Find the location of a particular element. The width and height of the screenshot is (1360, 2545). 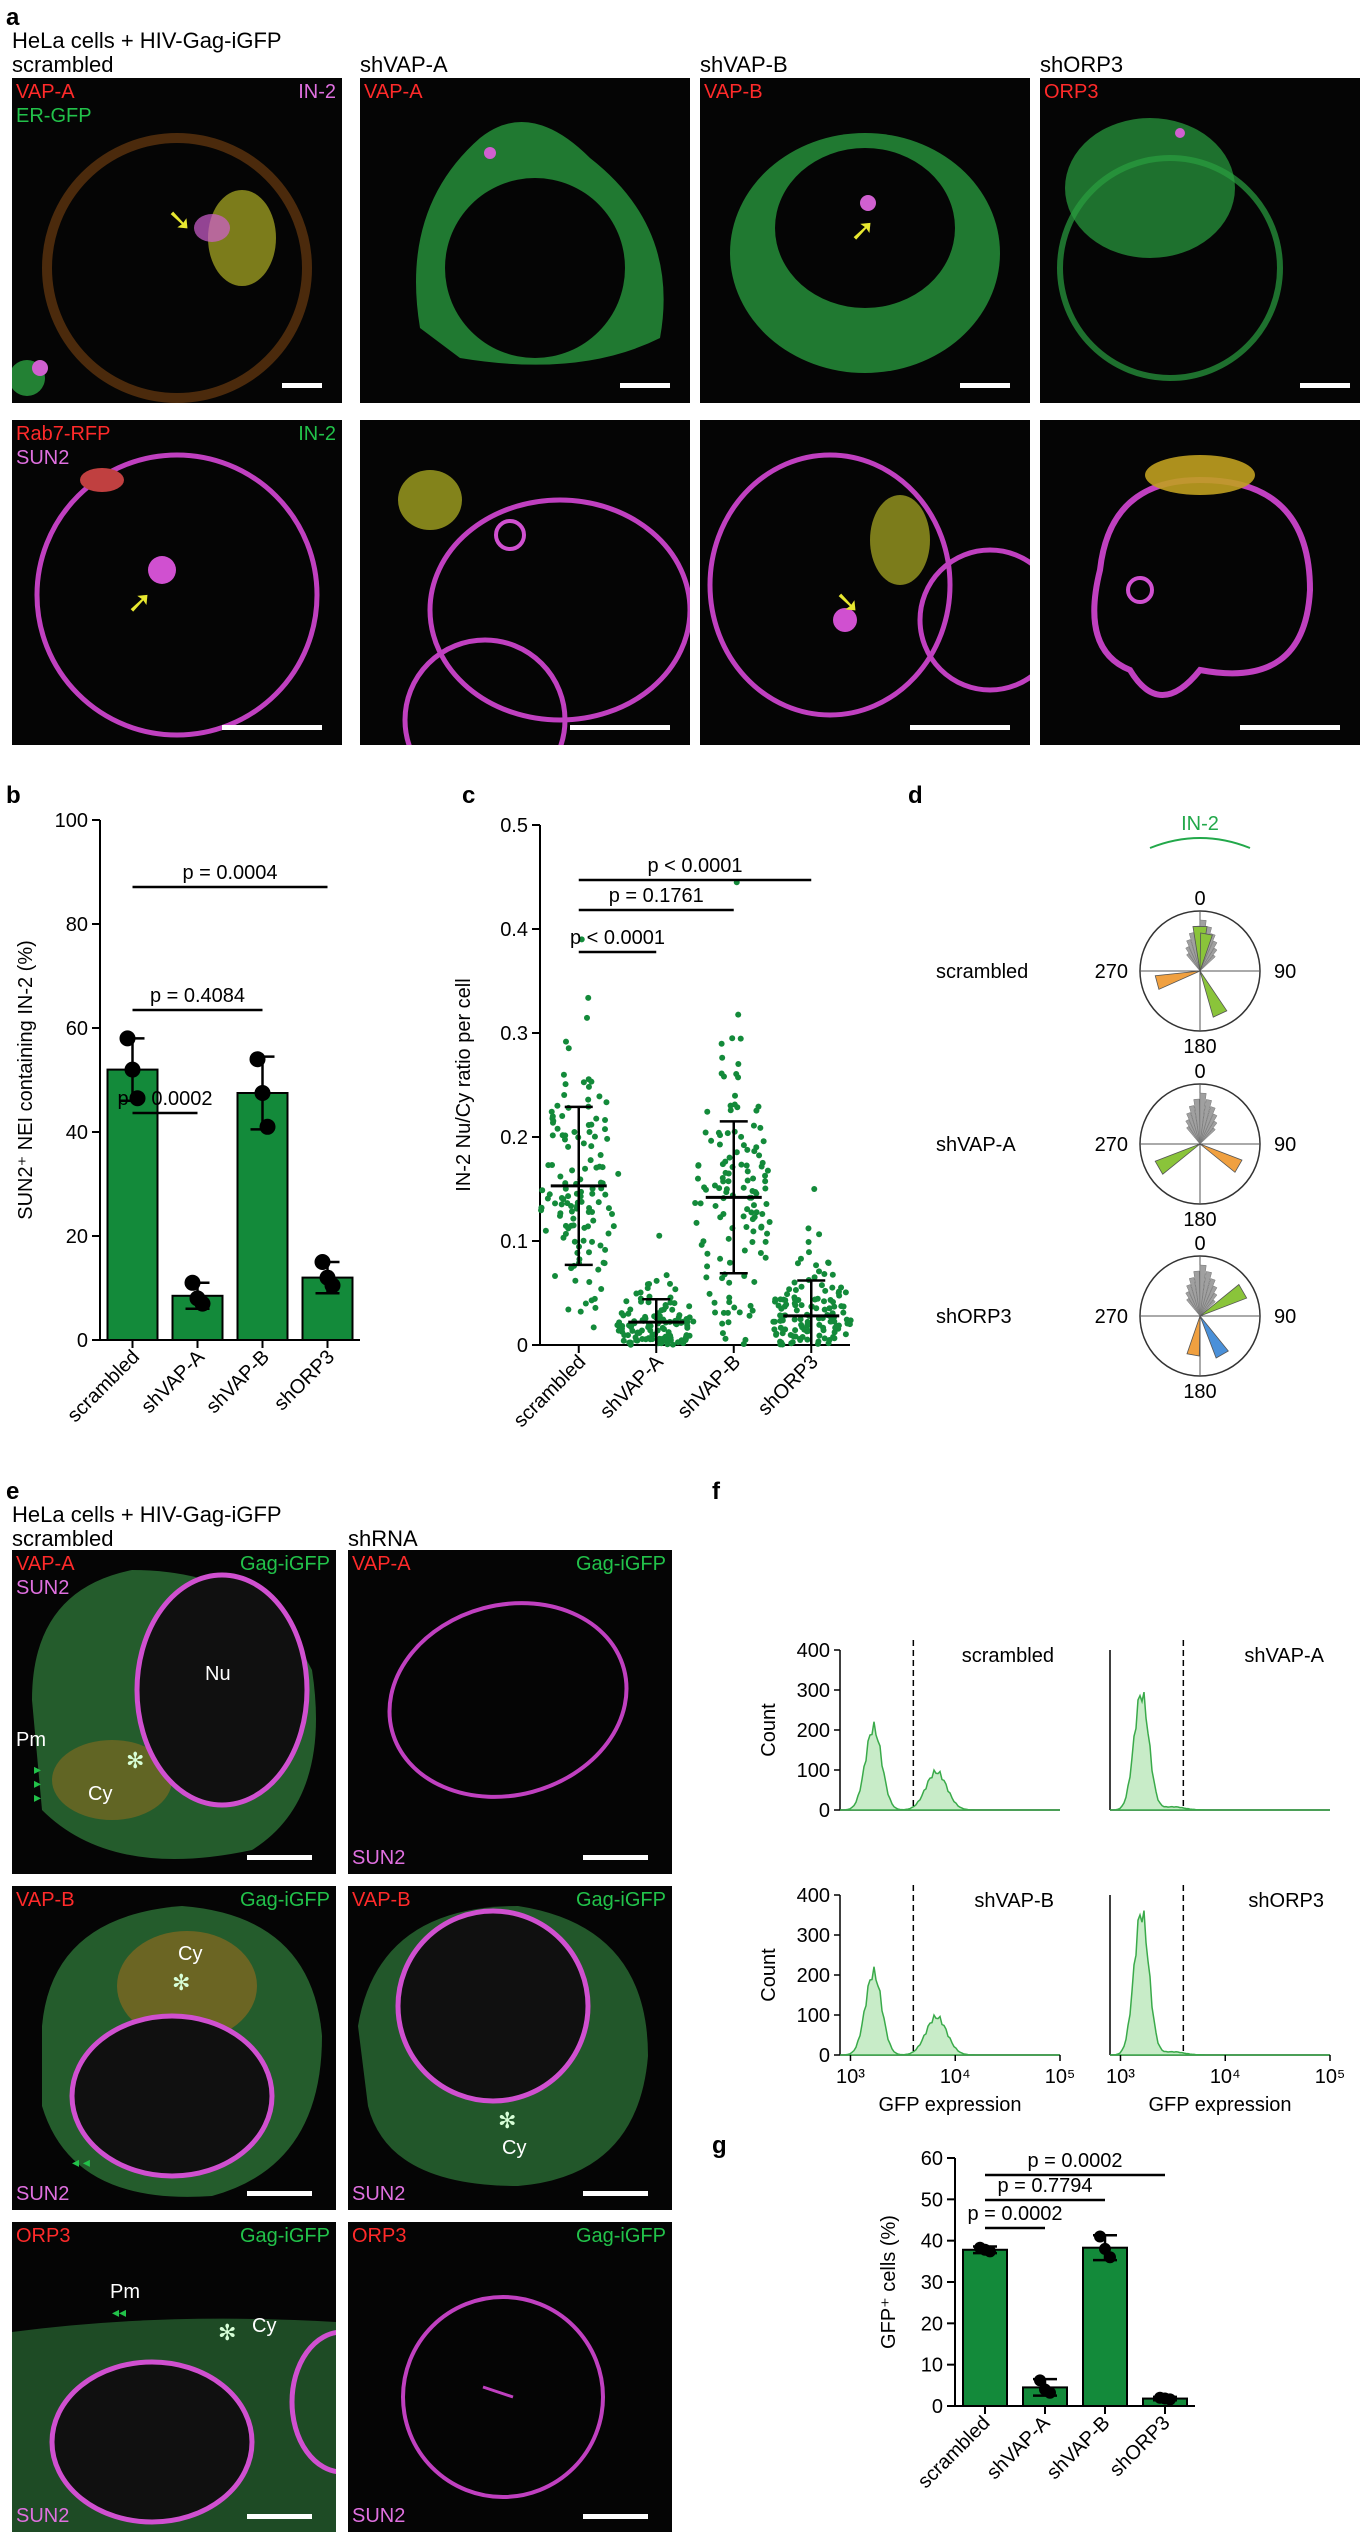

panel-a-col1-title: scrambled is located at coordinates (63, 64).